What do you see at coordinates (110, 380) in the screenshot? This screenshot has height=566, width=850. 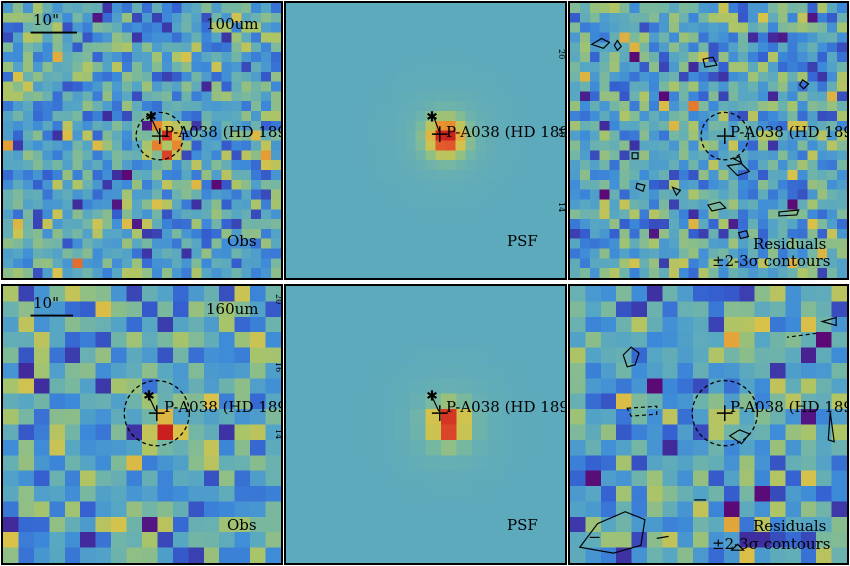 I see `overlay-160um-obs: ✱` at bounding box center [110, 380].